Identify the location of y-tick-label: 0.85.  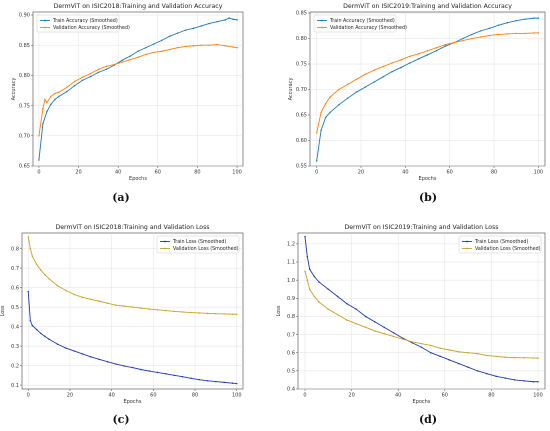
(301, 14).